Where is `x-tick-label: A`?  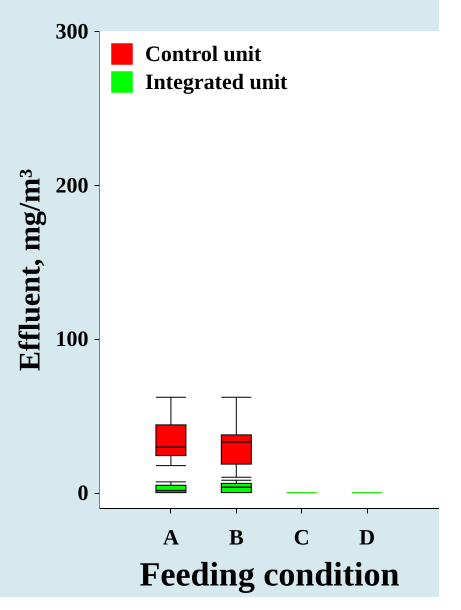
x-tick-label: A is located at coordinates (170, 537).